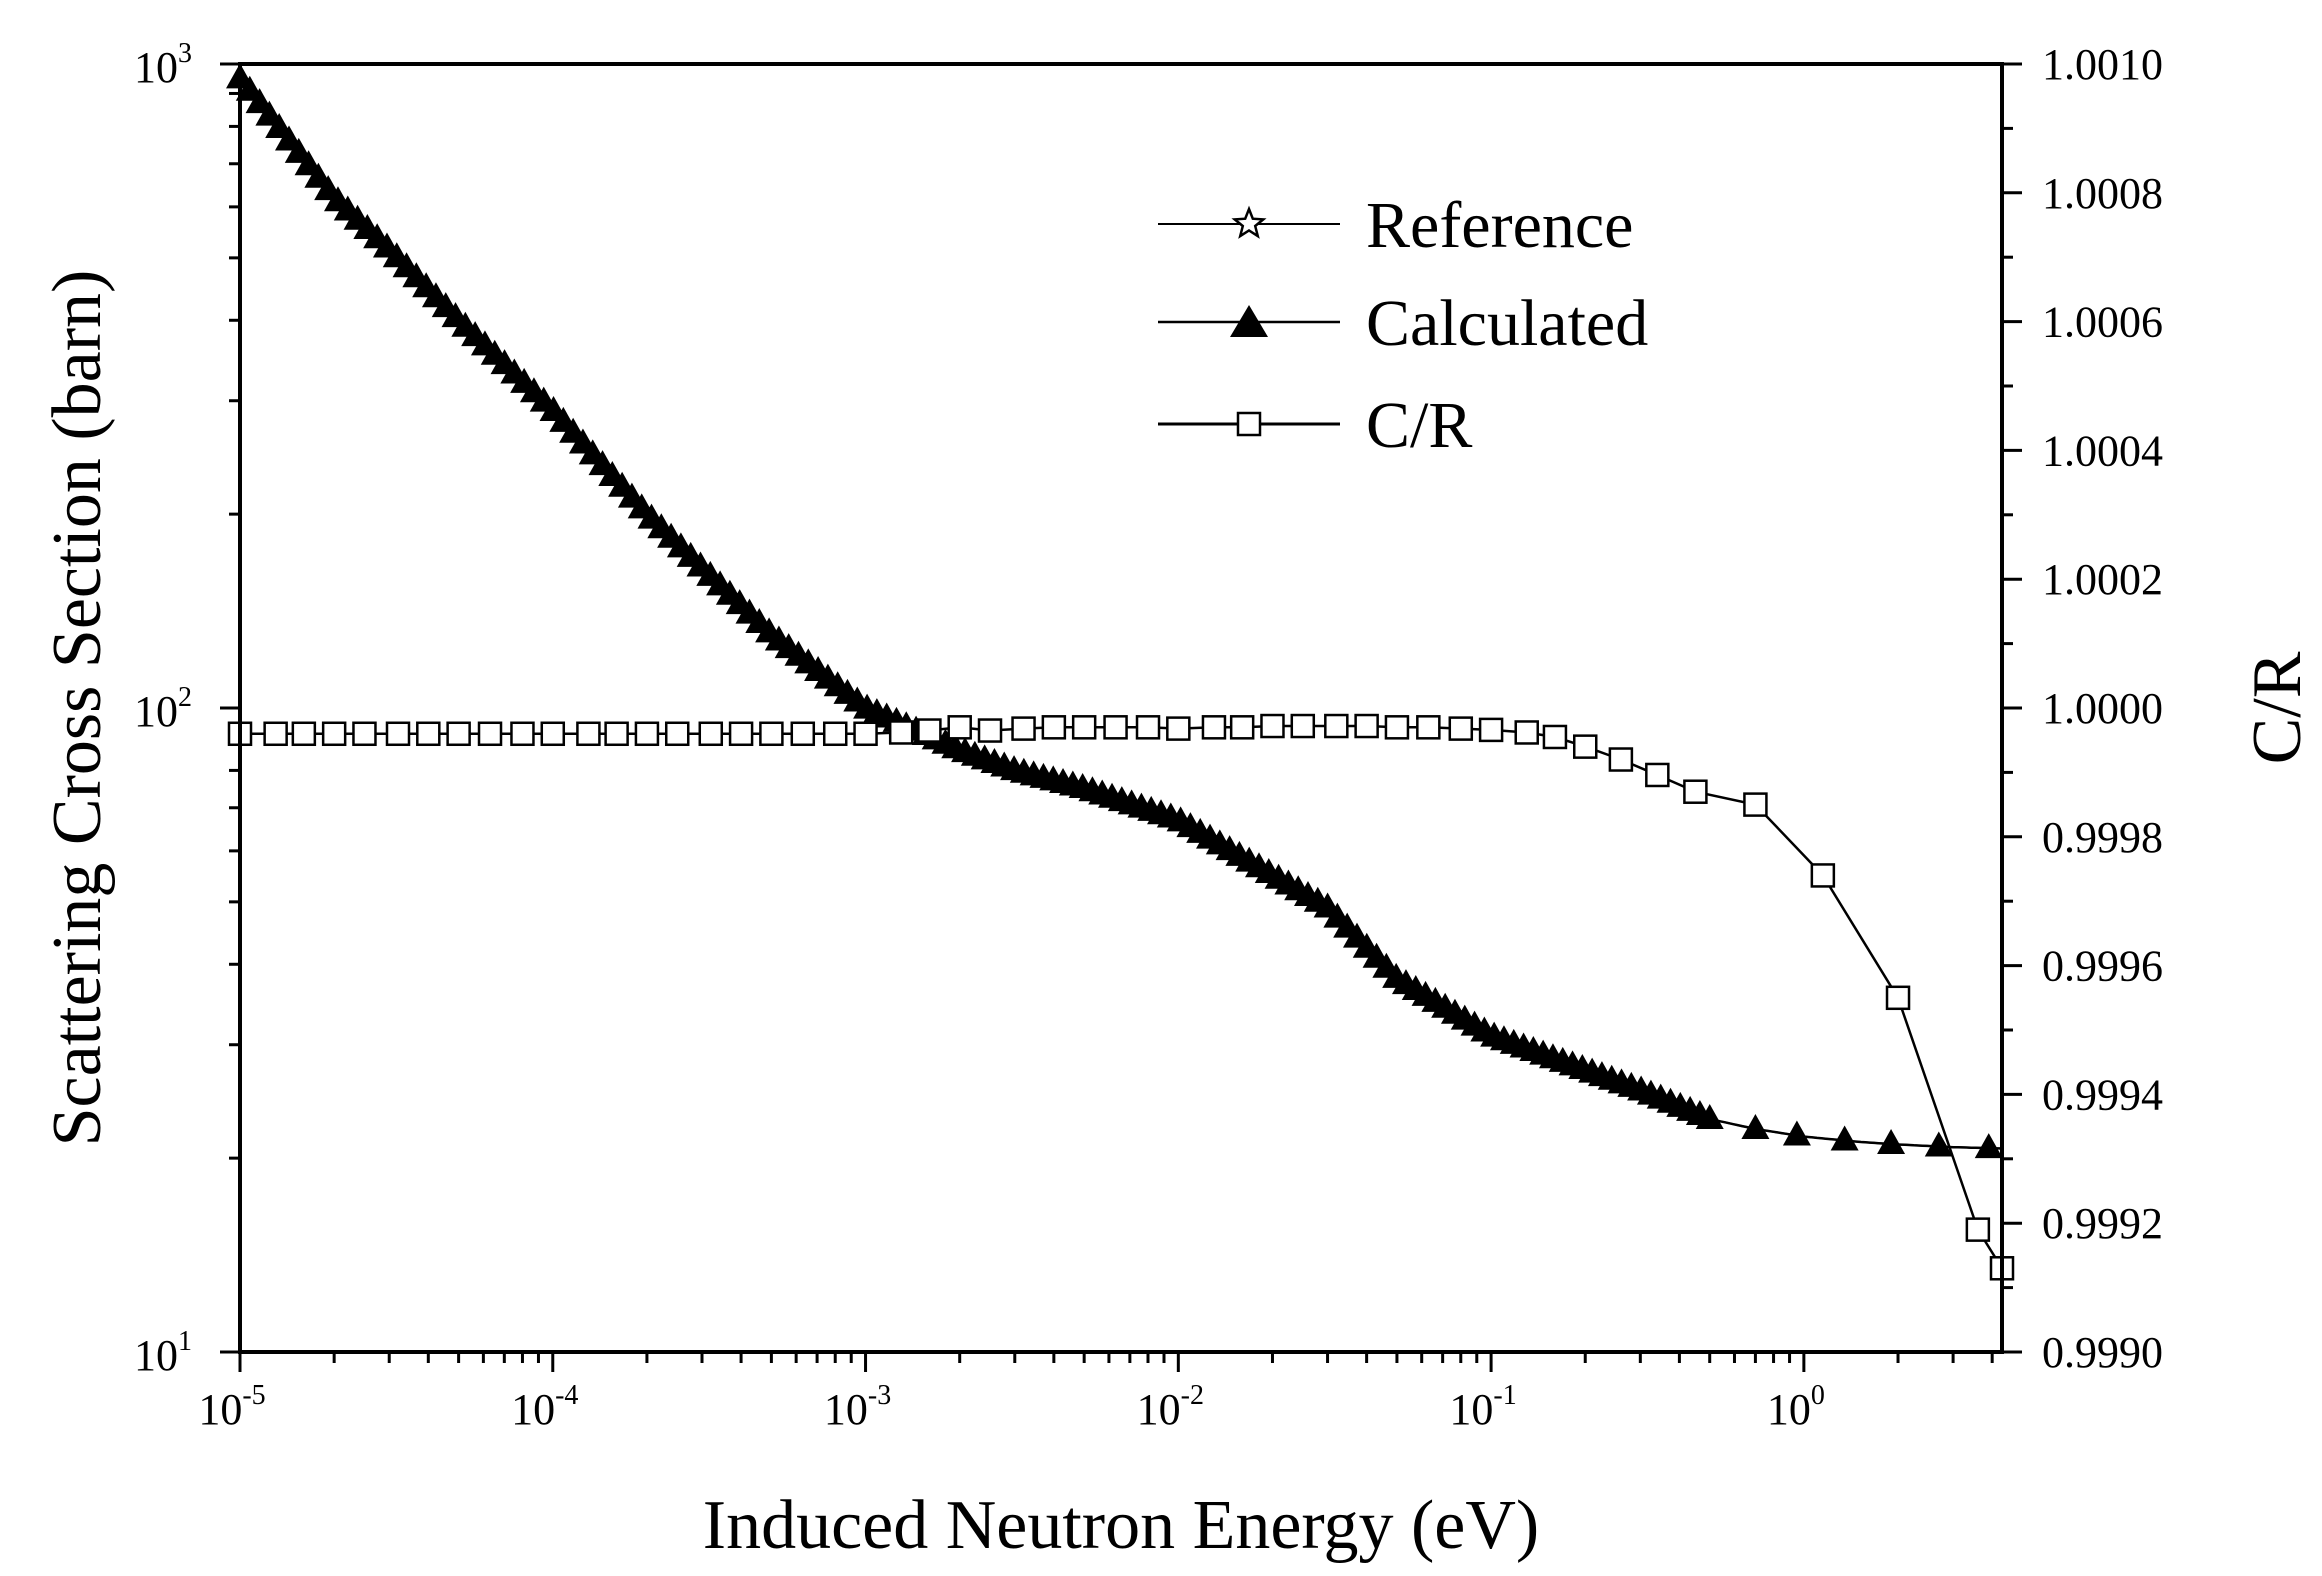 The height and width of the screenshot is (1576, 2322). I want to click on y-left-tick-label-exp: 3, so click(185, 53).